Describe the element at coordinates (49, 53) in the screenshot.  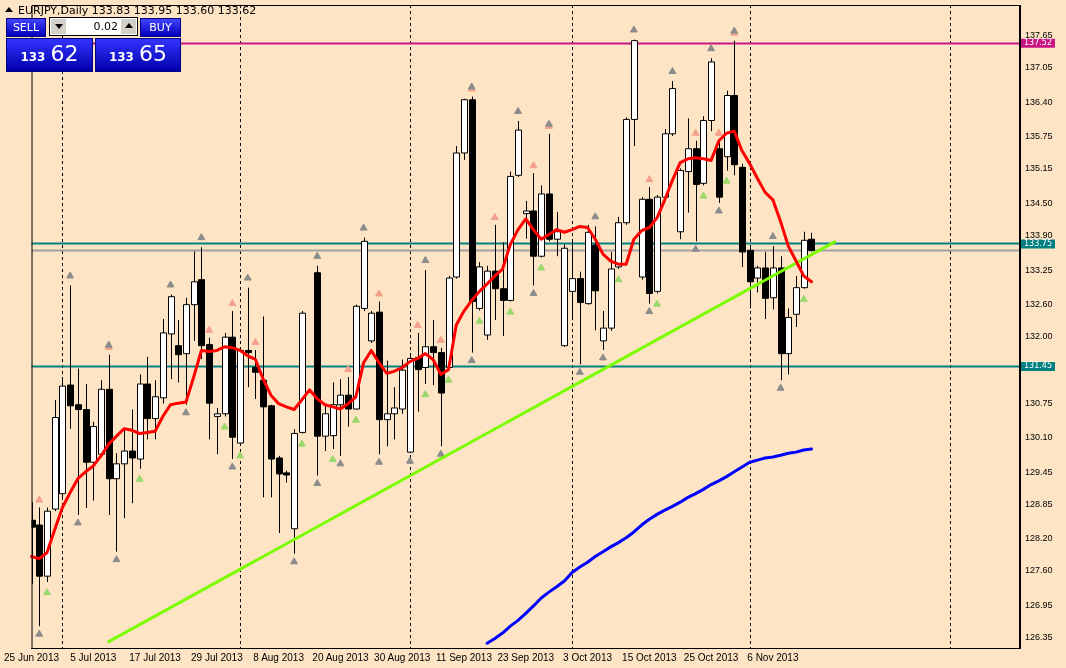
I see `annotation: 133 62` at that location.